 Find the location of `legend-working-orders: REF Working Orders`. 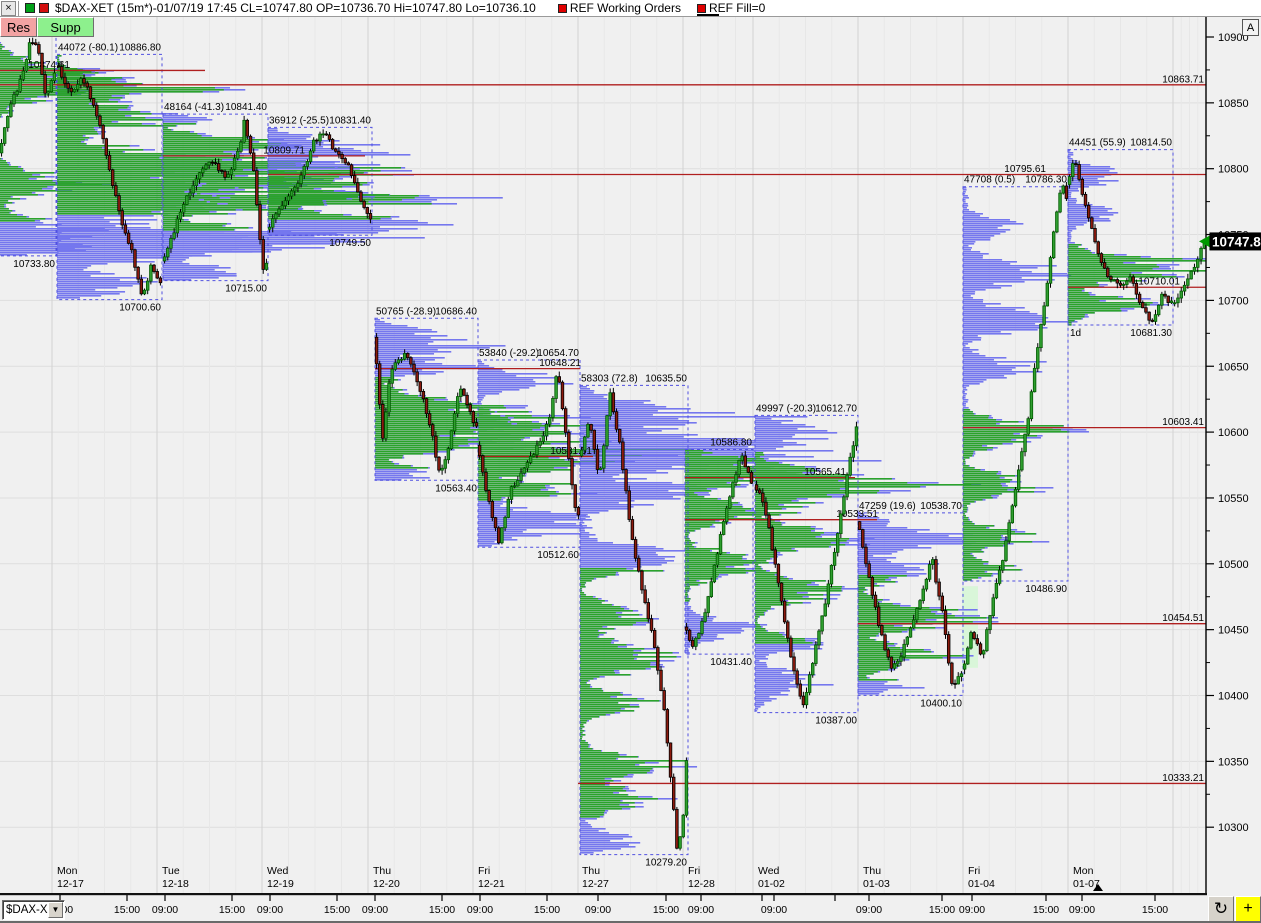

legend-working-orders: REF Working Orders is located at coordinates (619, 8).